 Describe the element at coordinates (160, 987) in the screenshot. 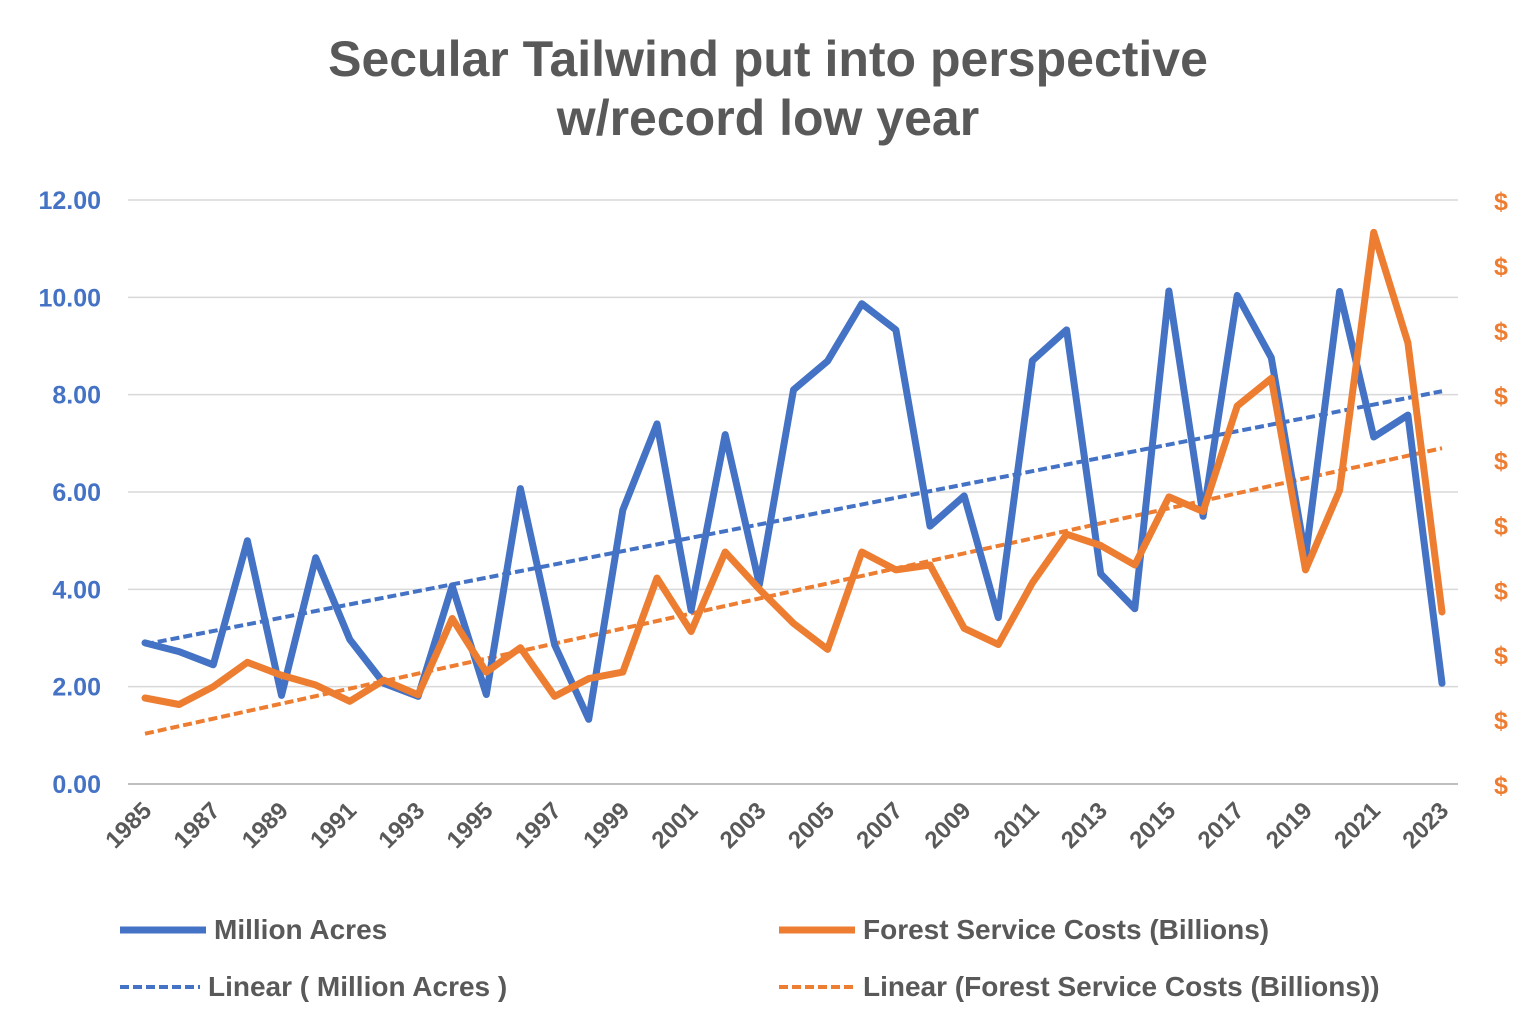

I see `legend-swatch-linear-acres` at that location.